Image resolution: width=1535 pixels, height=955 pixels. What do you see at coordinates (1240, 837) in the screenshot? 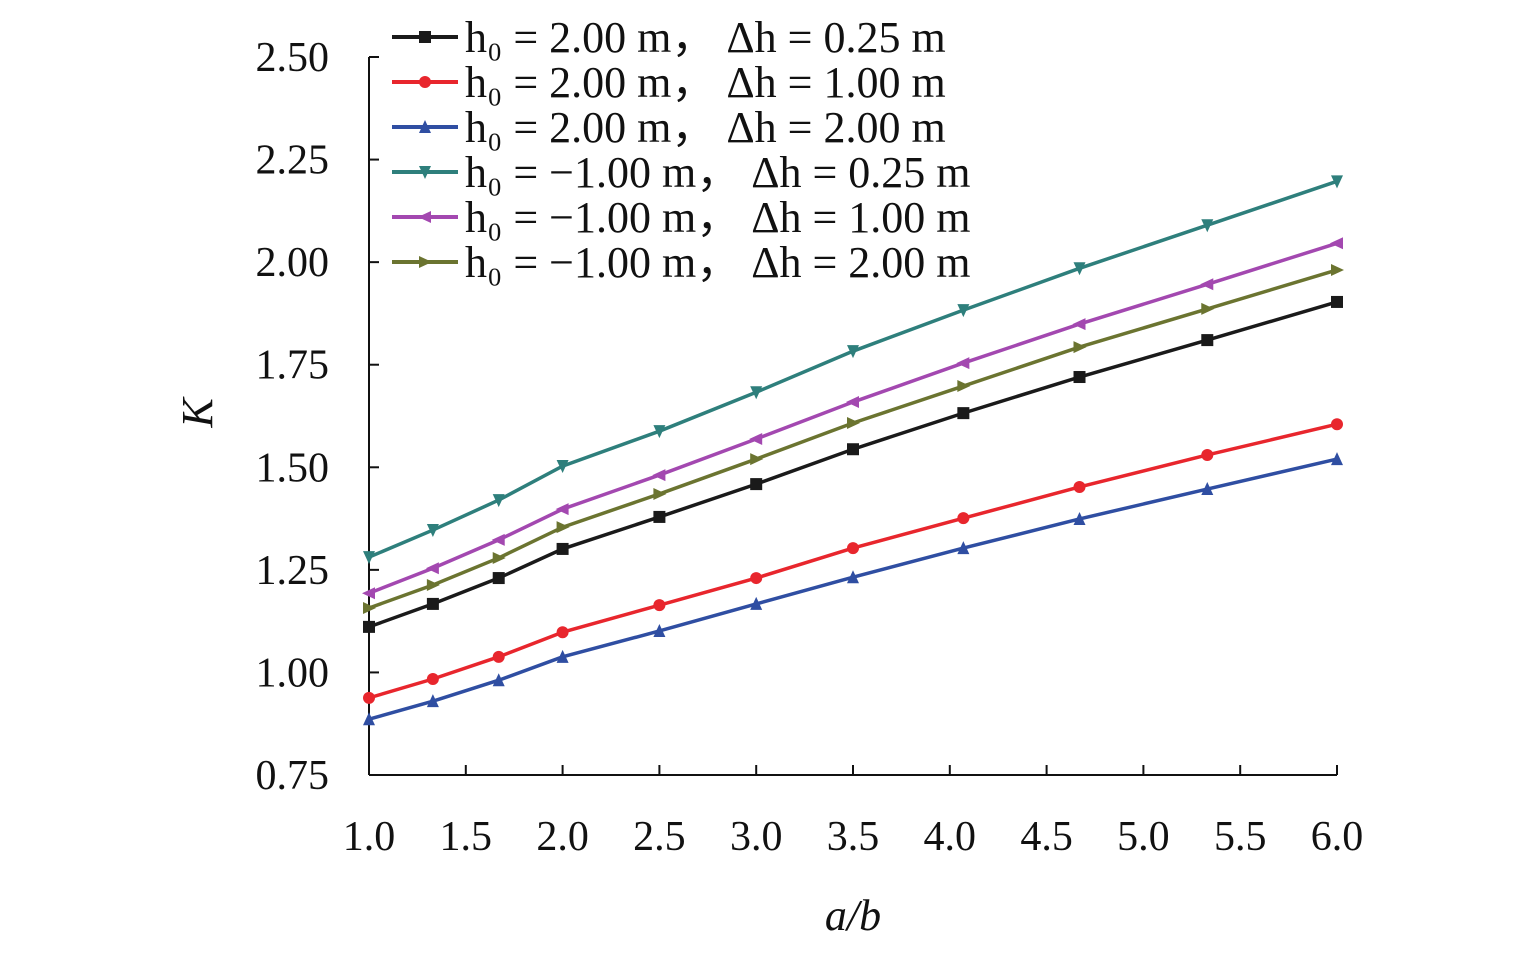
I see `x-tick-label: 5.5` at bounding box center [1240, 837].